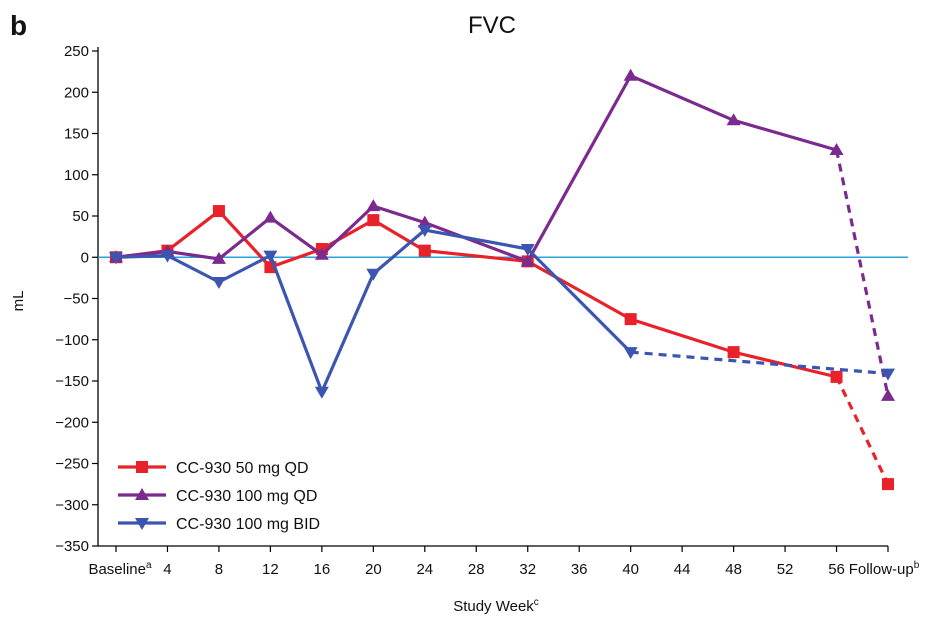  What do you see at coordinates (579, 569) in the screenshot?
I see `x-tick-label: 36` at bounding box center [579, 569].